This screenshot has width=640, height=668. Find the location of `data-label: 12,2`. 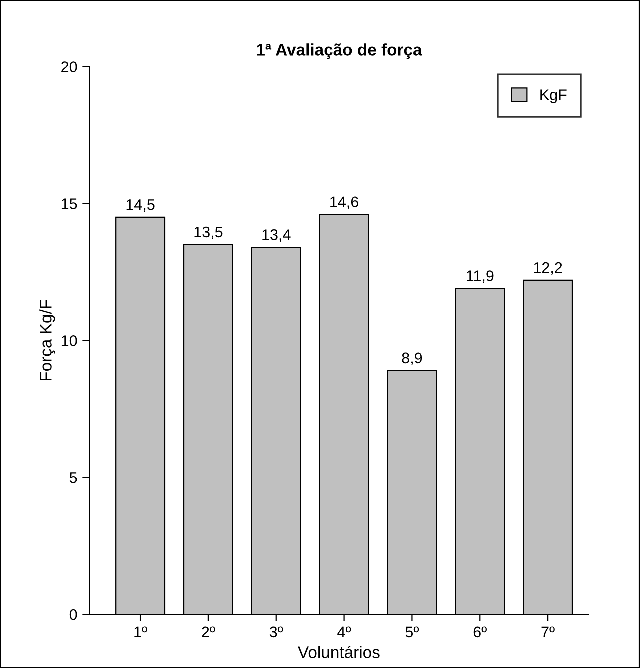

data-label: 12,2 is located at coordinates (548, 269).